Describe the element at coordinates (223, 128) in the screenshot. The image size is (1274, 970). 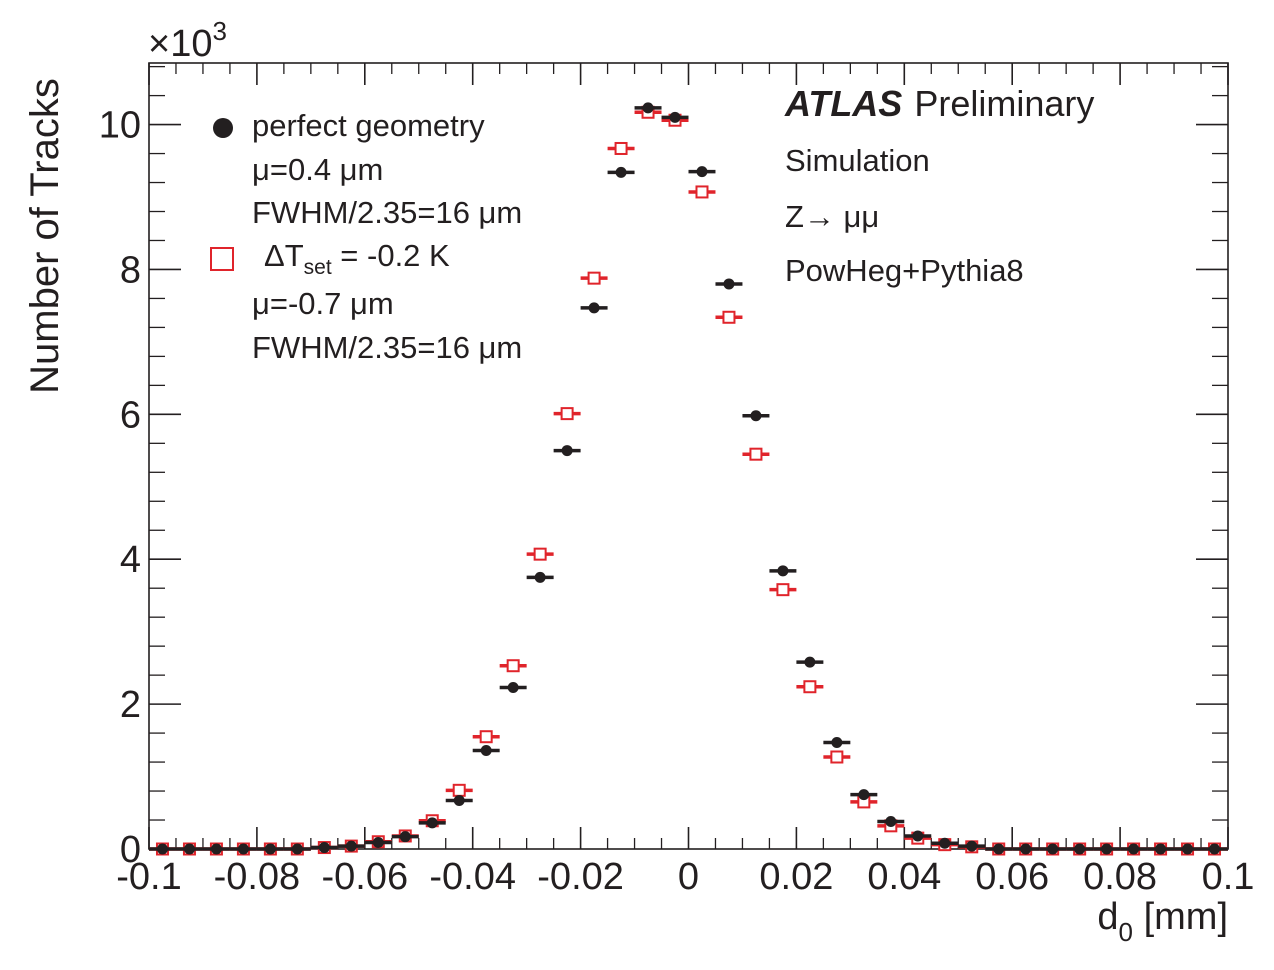
I see `legend-marker-perfect-geometry` at that location.